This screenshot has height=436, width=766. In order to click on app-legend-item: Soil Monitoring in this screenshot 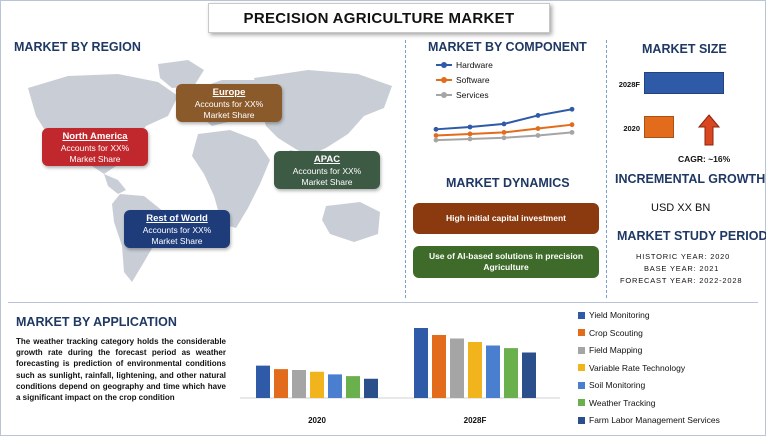, I will do `click(611, 385)`.